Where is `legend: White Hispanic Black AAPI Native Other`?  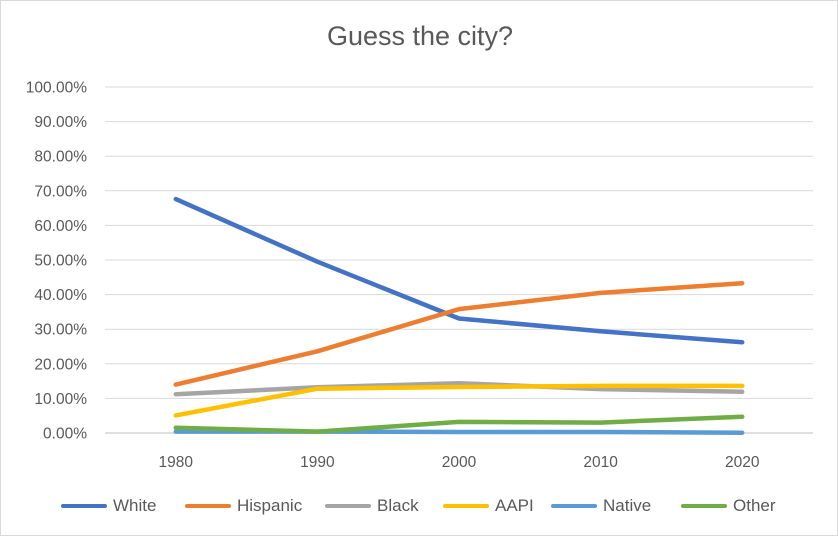 legend: White Hispanic Black AAPI Native Other is located at coordinates (419, 506).